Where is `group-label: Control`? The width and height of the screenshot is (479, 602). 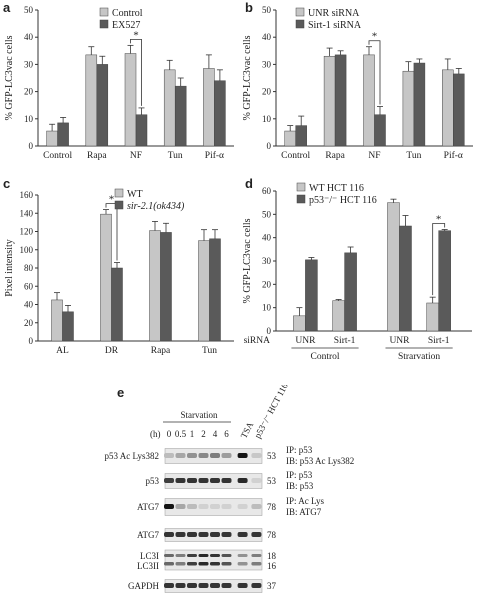 group-label: Control is located at coordinates (324, 357).